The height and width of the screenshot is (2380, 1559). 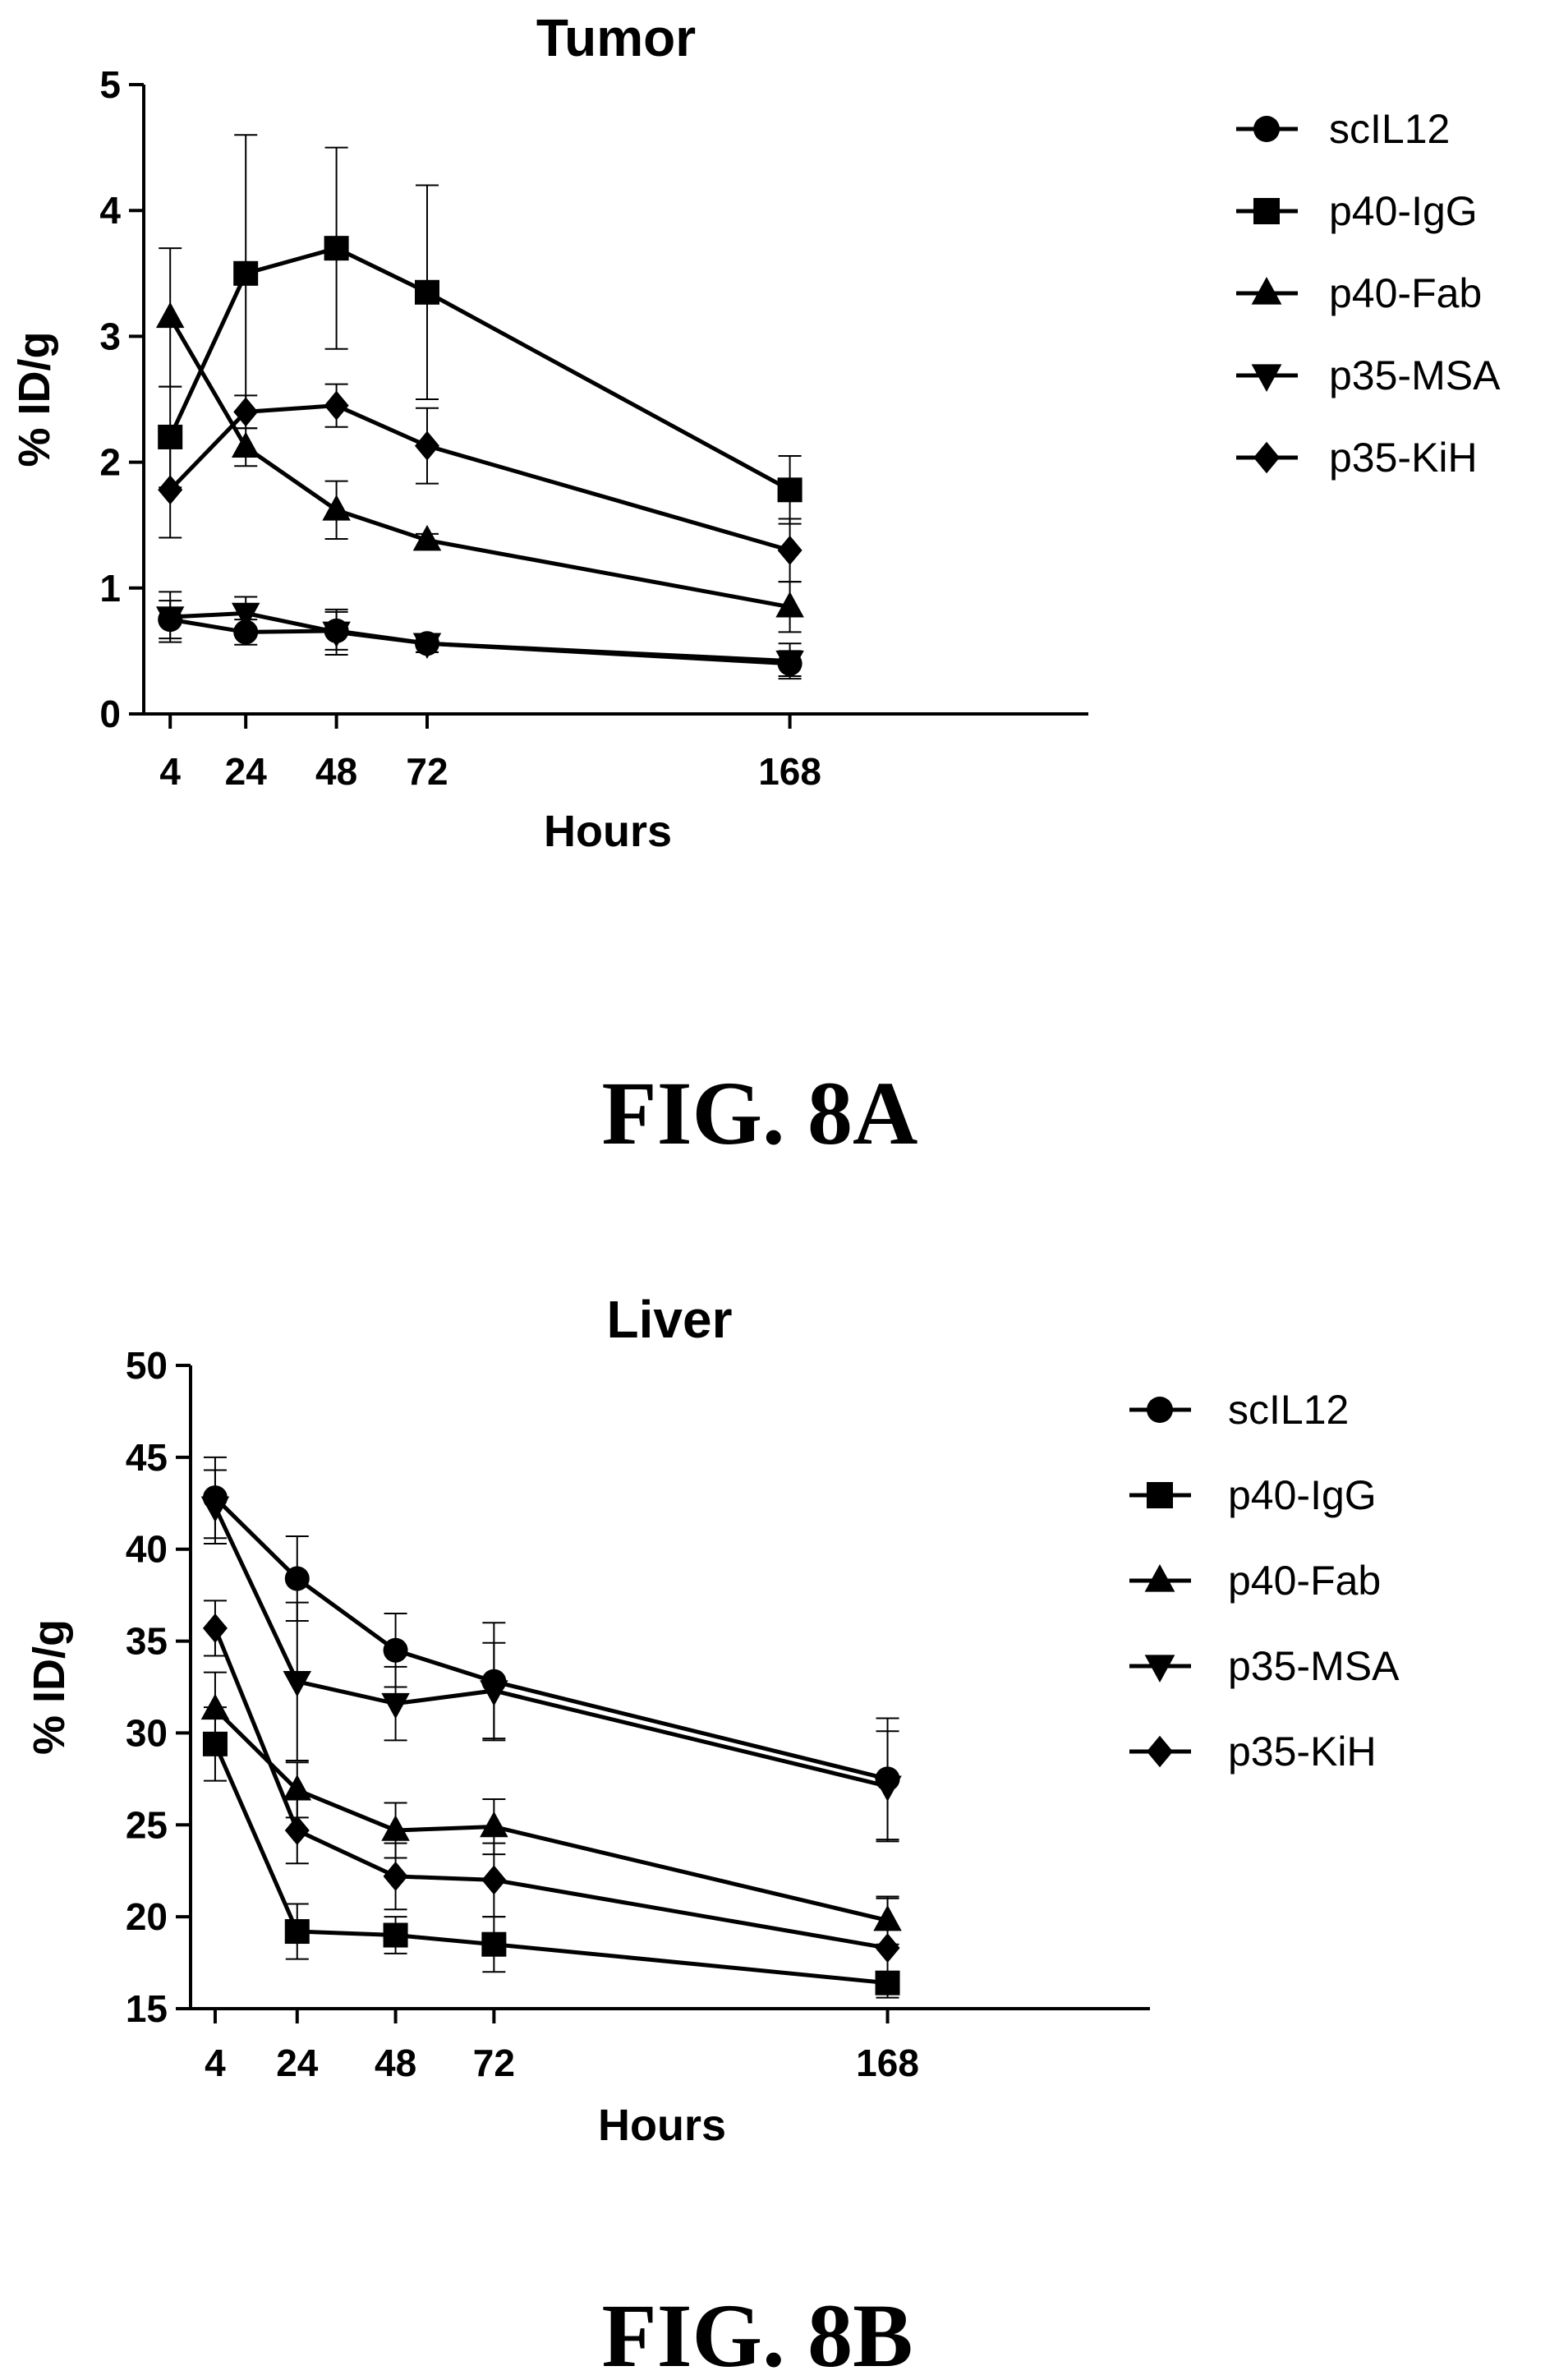 I want to click on y-tick-label: 25, so click(x=147, y=1824).